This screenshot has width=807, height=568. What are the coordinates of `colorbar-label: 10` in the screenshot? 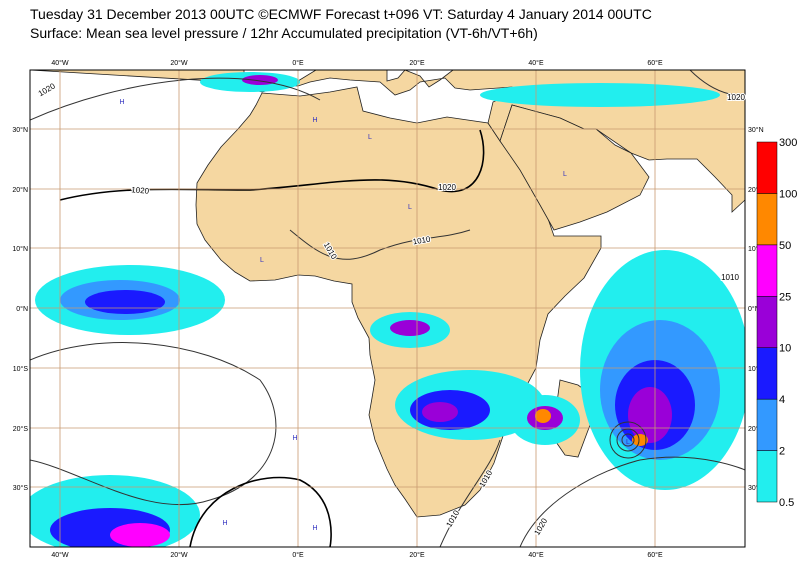 It's located at (785, 349).